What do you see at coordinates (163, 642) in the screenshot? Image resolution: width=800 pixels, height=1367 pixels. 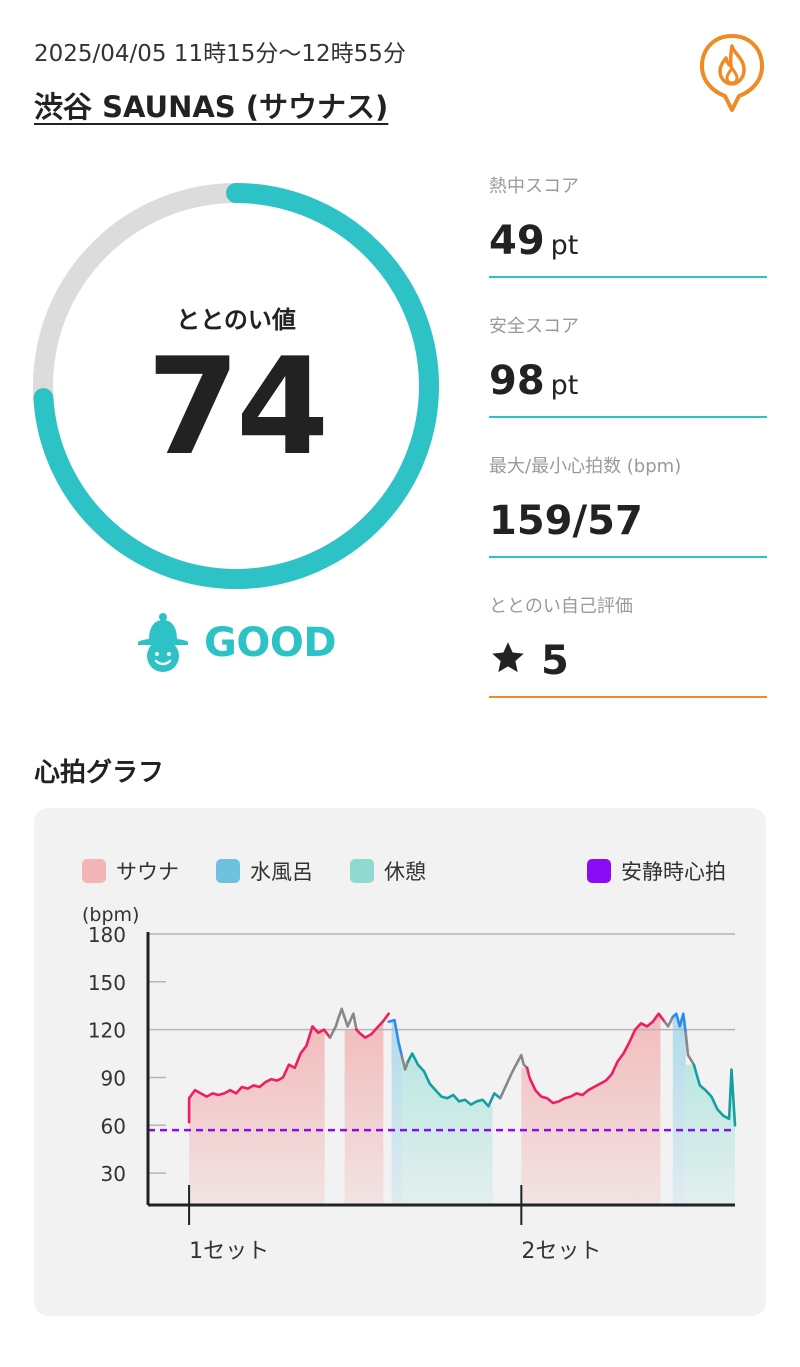 I see `smiling-face-hat-icon` at bounding box center [163, 642].